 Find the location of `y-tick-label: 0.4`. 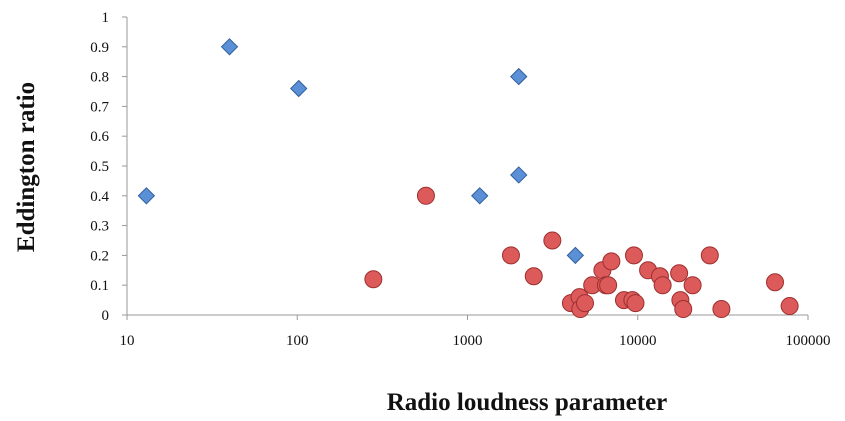

y-tick-label: 0.4 is located at coordinates (99, 197).